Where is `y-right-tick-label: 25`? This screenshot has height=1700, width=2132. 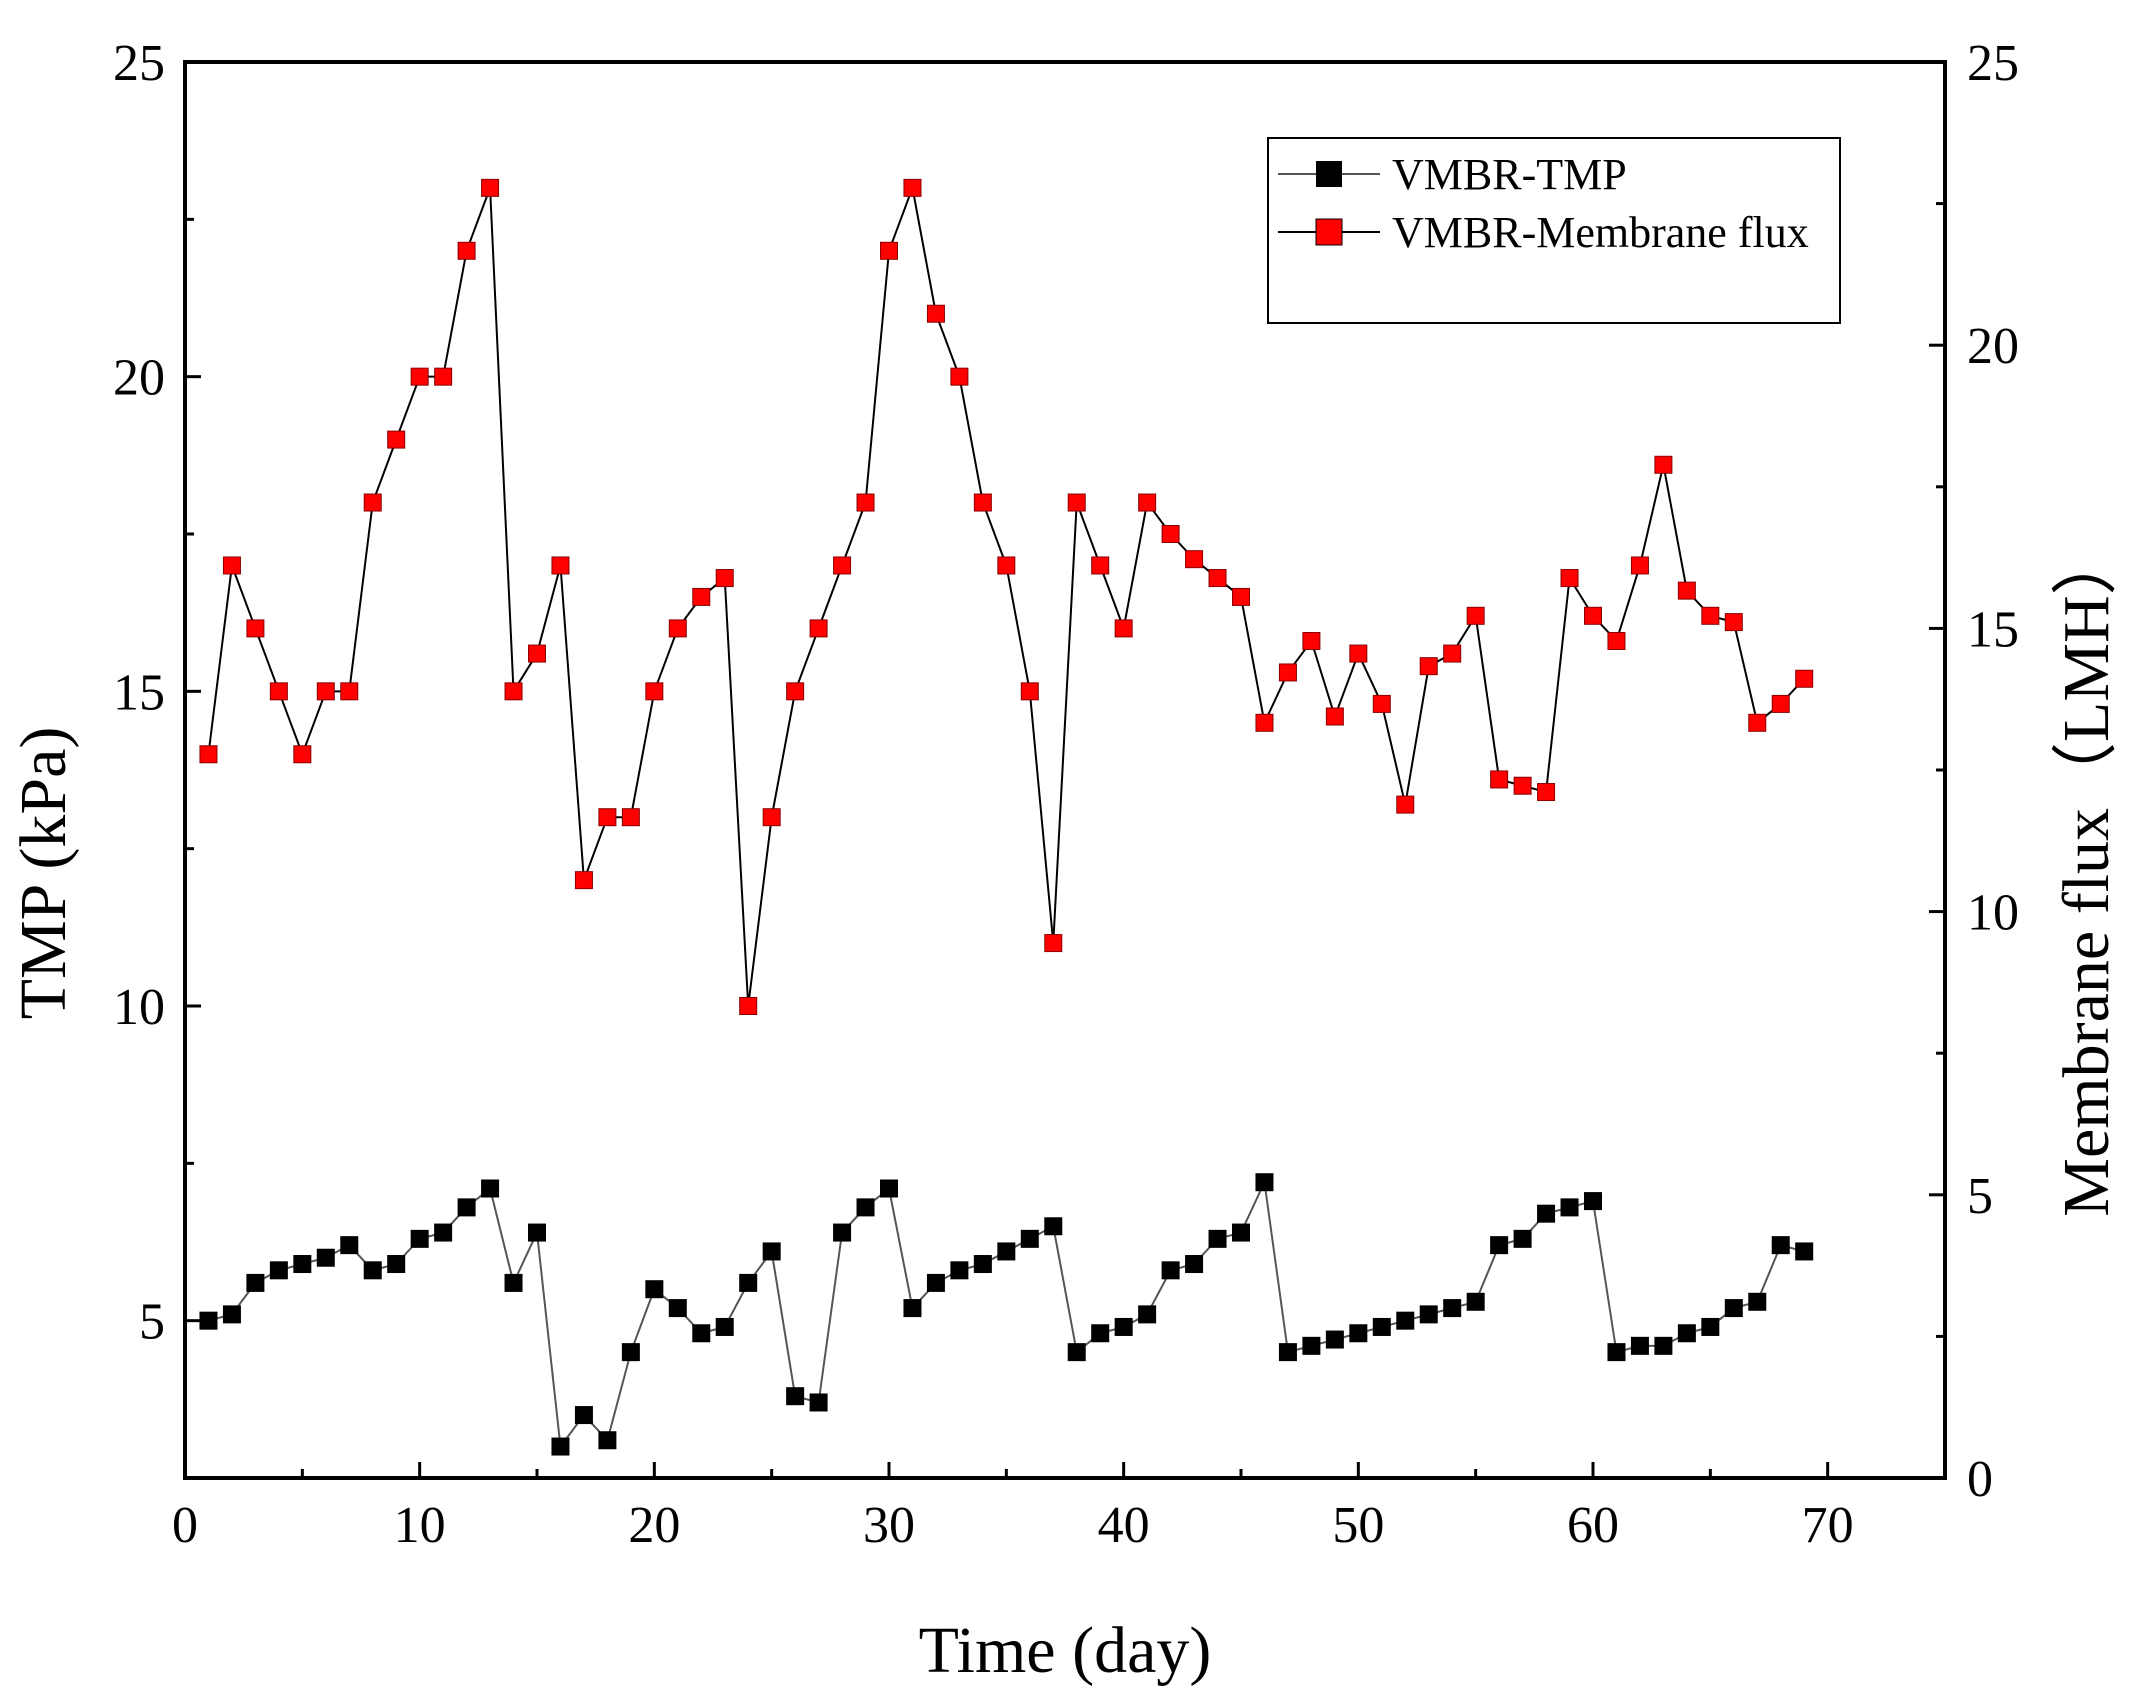 y-right-tick-label: 25 is located at coordinates (1993, 63).